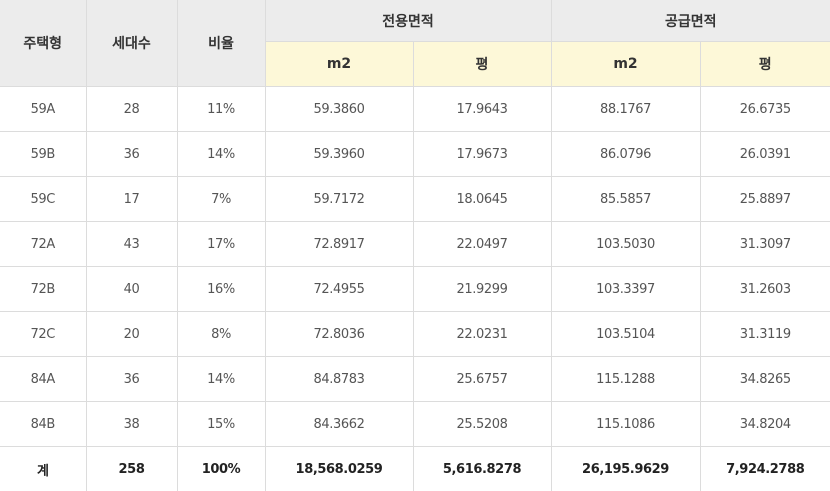  What do you see at coordinates (339, 154) in the screenshot?
I see `cell-exclusive-m2: 59.3960` at bounding box center [339, 154].